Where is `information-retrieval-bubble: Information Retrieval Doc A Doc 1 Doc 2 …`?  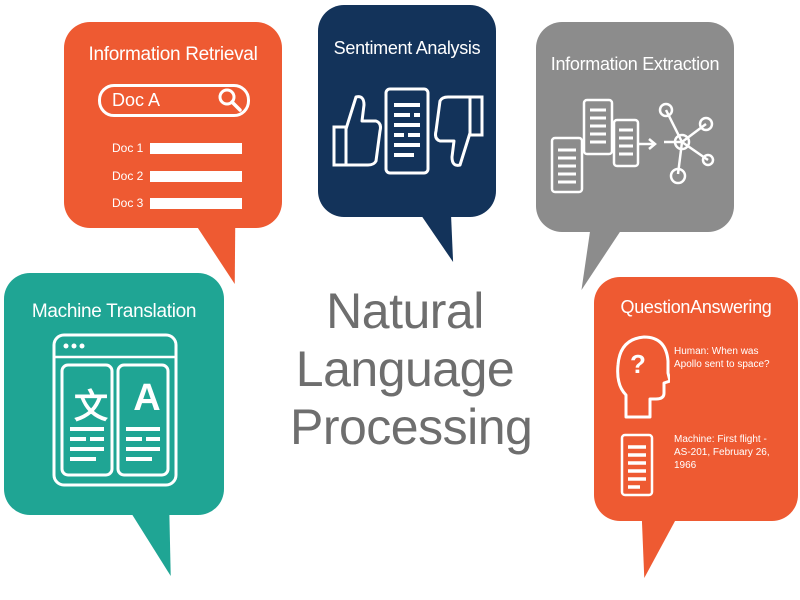 information-retrieval-bubble: Information Retrieval Doc A Doc 1 Doc 2 … is located at coordinates (173, 125).